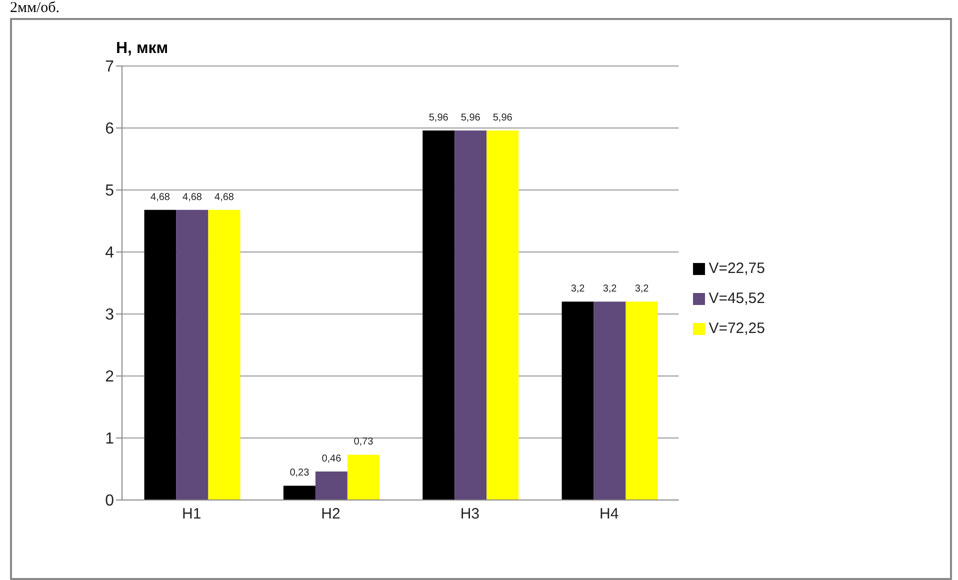  I want to click on data-label: 0,23, so click(300, 473).